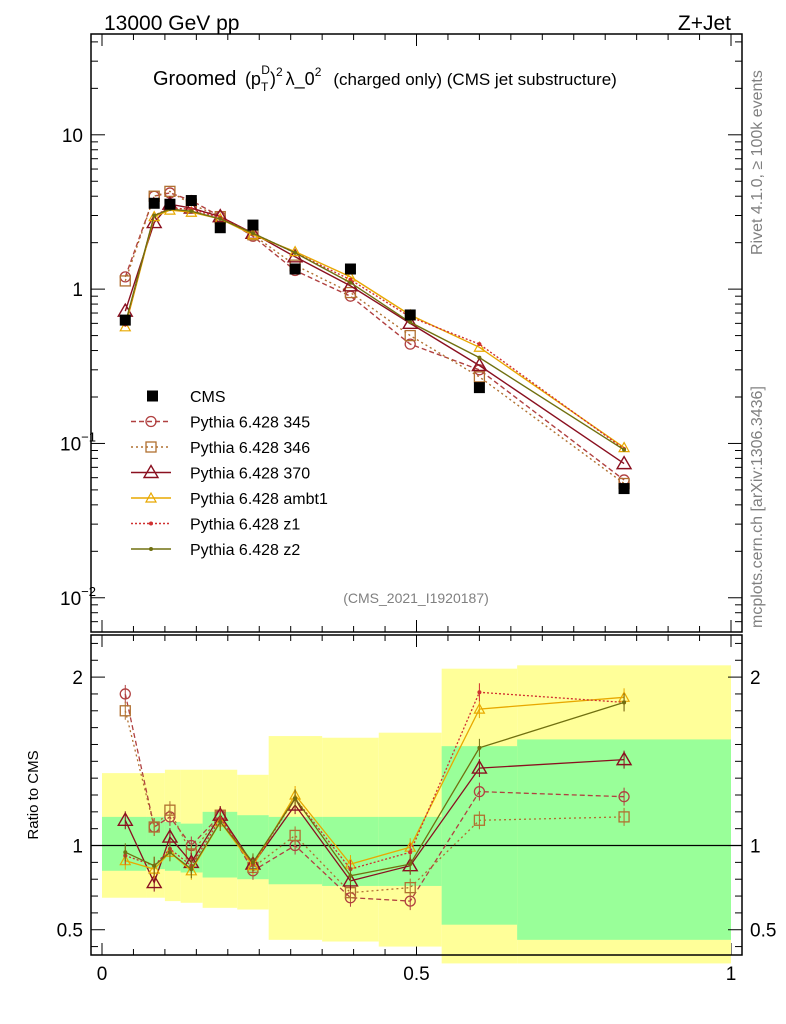 The width and height of the screenshot is (786, 1024). What do you see at coordinates (318, 72) in the screenshot?
I see `title-sq-2: 2` at bounding box center [318, 72].